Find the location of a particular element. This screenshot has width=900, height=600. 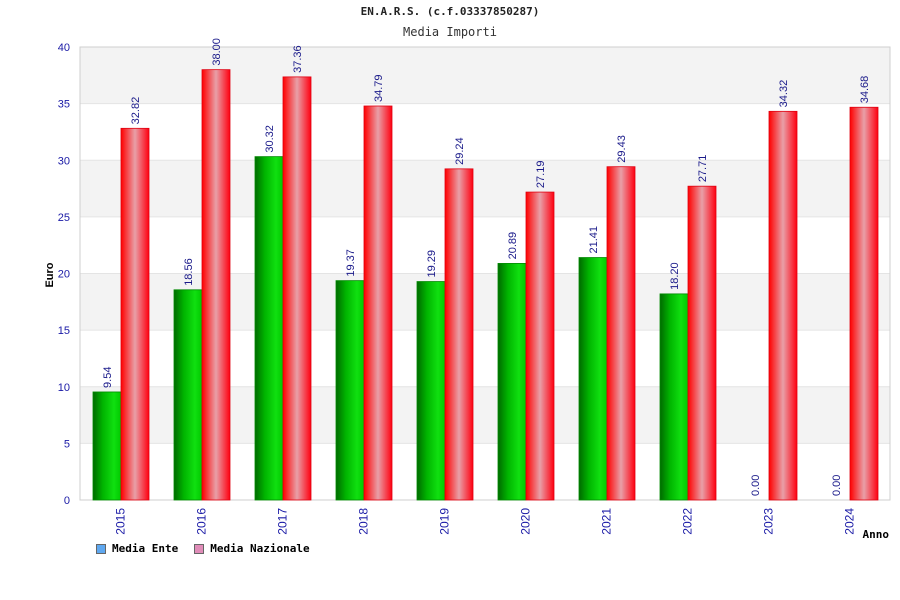

y-tick-label: 10 is located at coordinates (64, 388).